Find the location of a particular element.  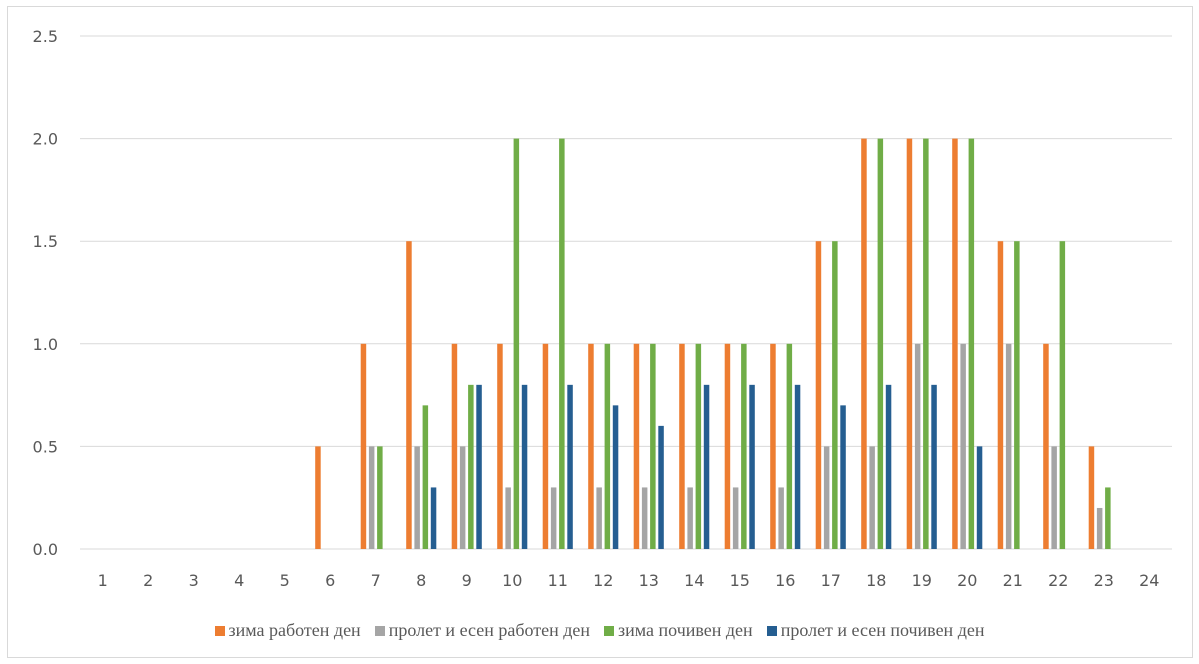

y-axis-ticks: 0.0 0.5 1.0 1.5 2.0 2.5 is located at coordinates (45, 293).